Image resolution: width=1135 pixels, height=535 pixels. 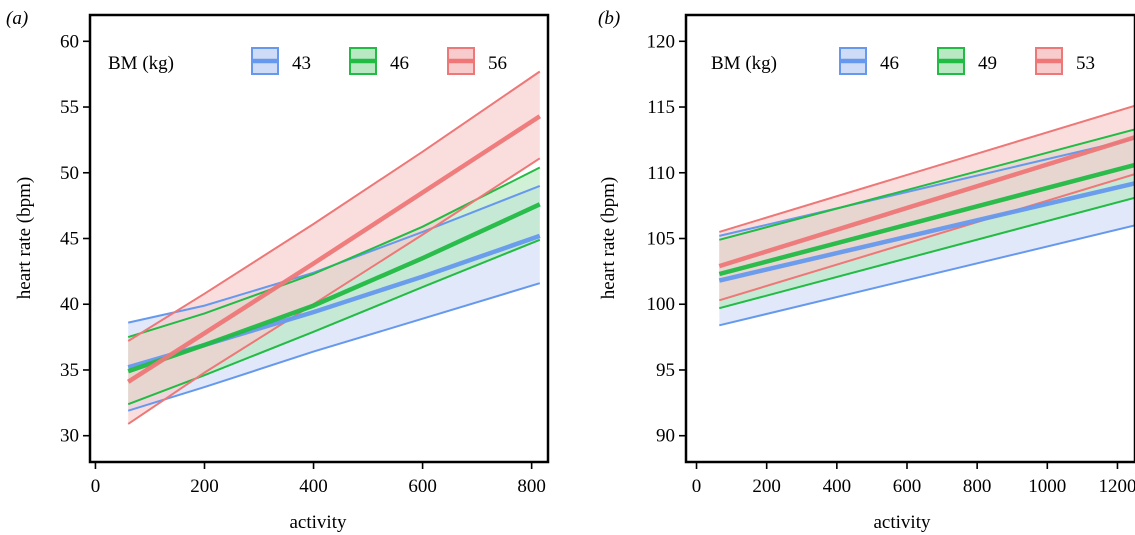 I want to click on panel-b-ytick-label: 110, so click(x=661, y=173).